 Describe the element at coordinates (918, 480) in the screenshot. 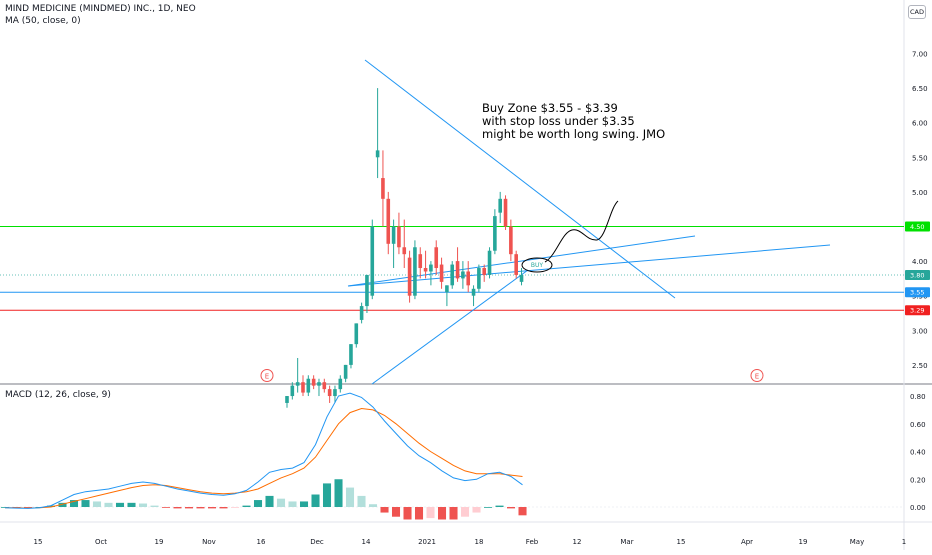

I see `macd-tick-label: 0.20` at that location.